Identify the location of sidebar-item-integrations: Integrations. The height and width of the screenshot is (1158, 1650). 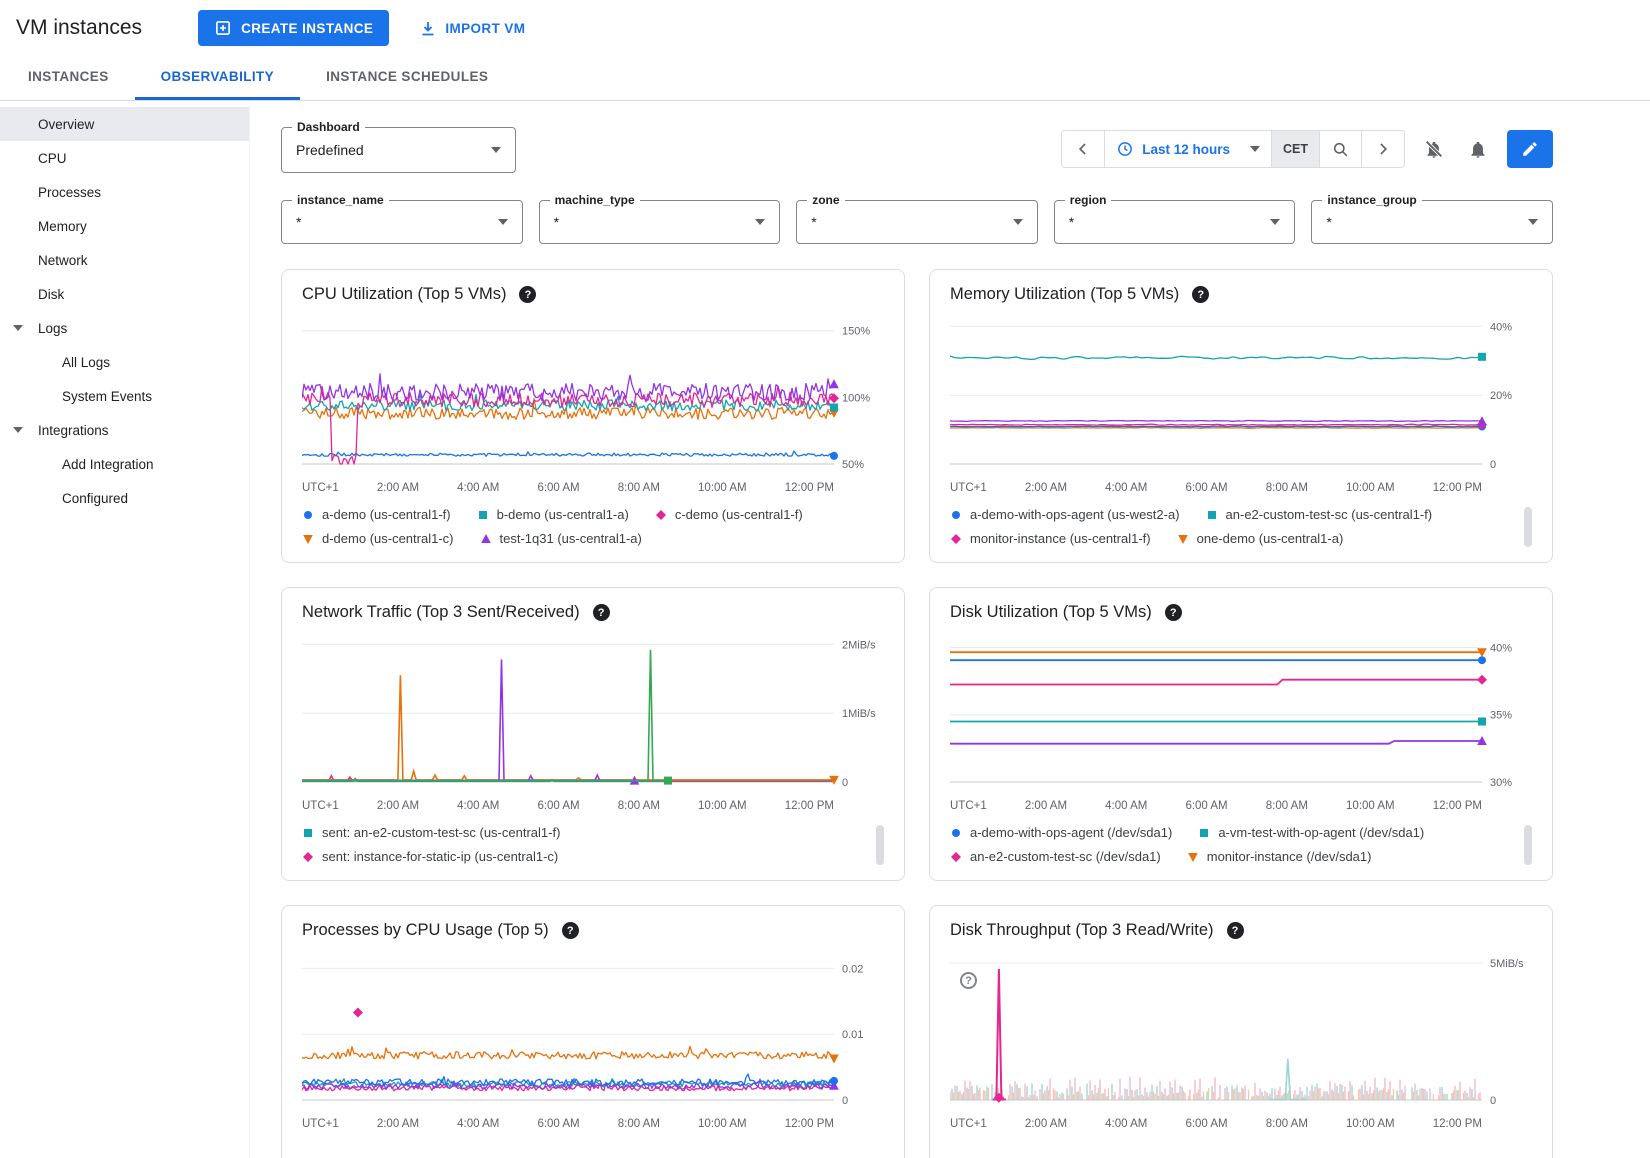
(124, 430).